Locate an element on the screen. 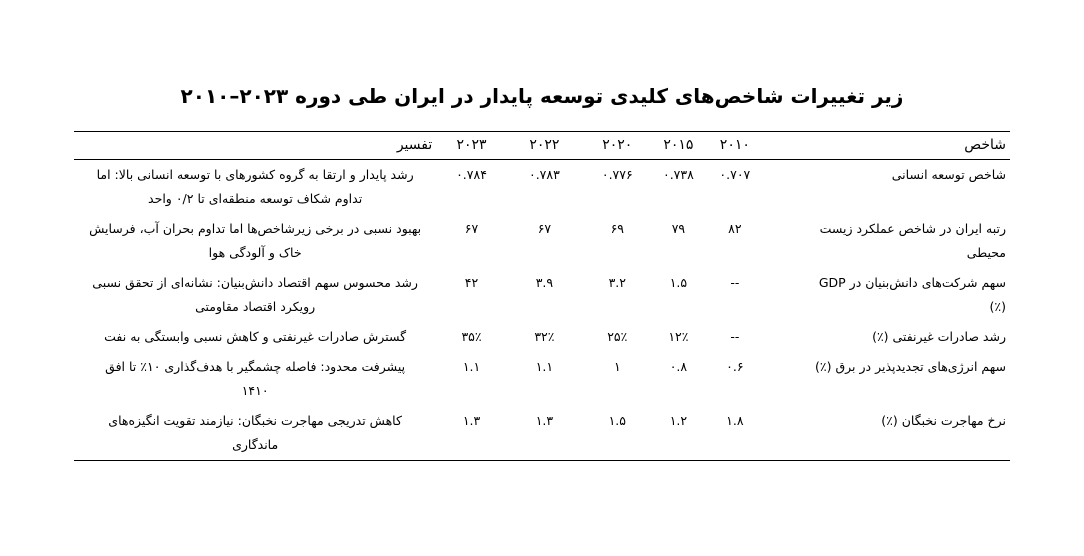 The image size is (1084, 556). value-cell-2023: ۱.۱ is located at coordinates (471, 366).